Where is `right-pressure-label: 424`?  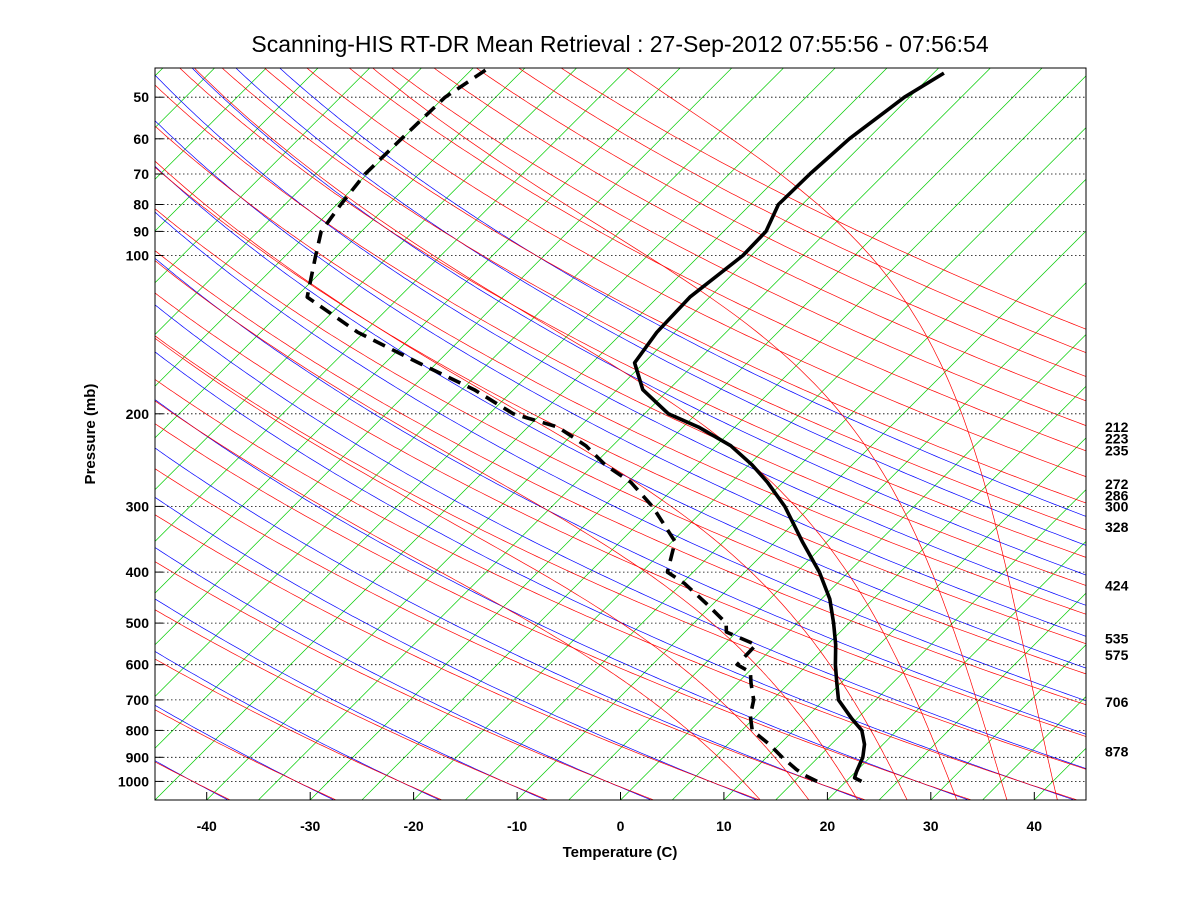 right-pressure-label: 424 is located at coordinates (1117, 585).